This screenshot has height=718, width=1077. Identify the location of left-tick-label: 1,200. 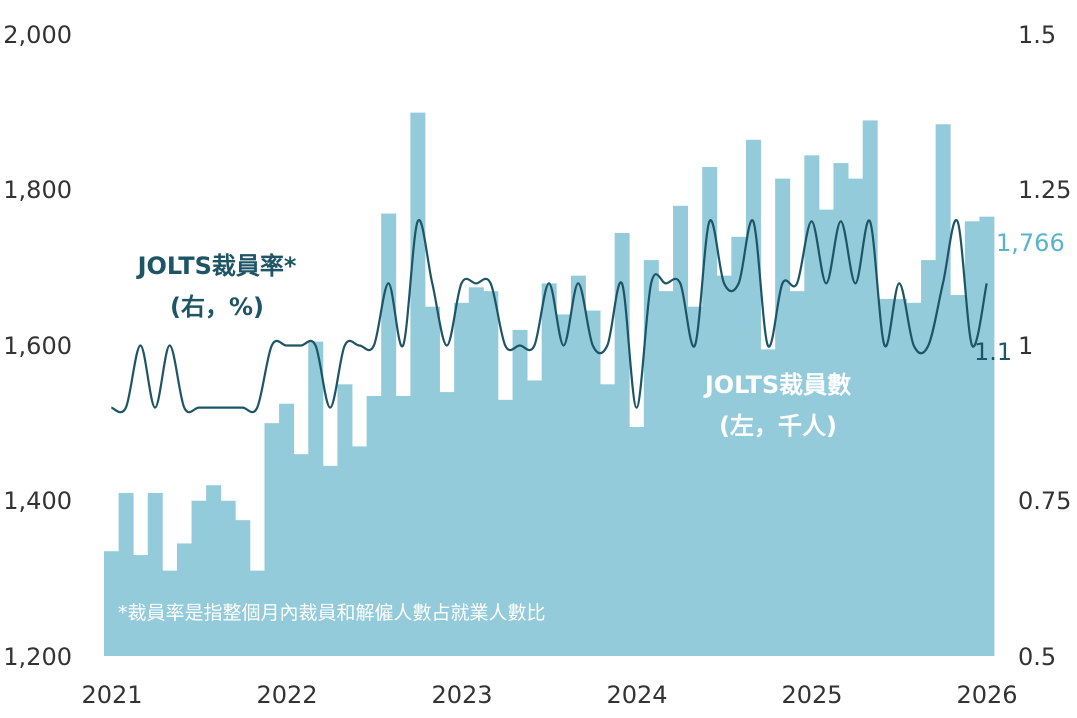
(37, 657).